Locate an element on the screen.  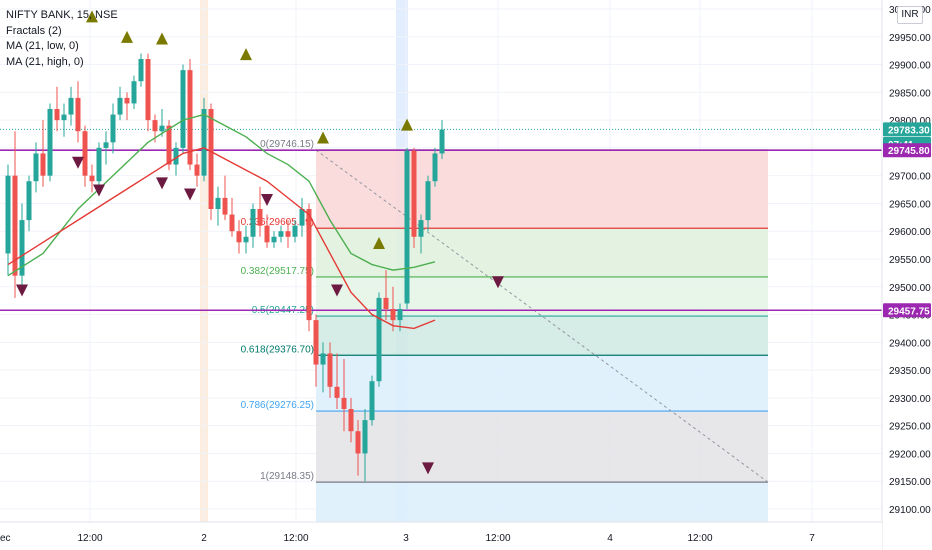
price-tag-label: 29745.80 is located at coordinates (909, 151).